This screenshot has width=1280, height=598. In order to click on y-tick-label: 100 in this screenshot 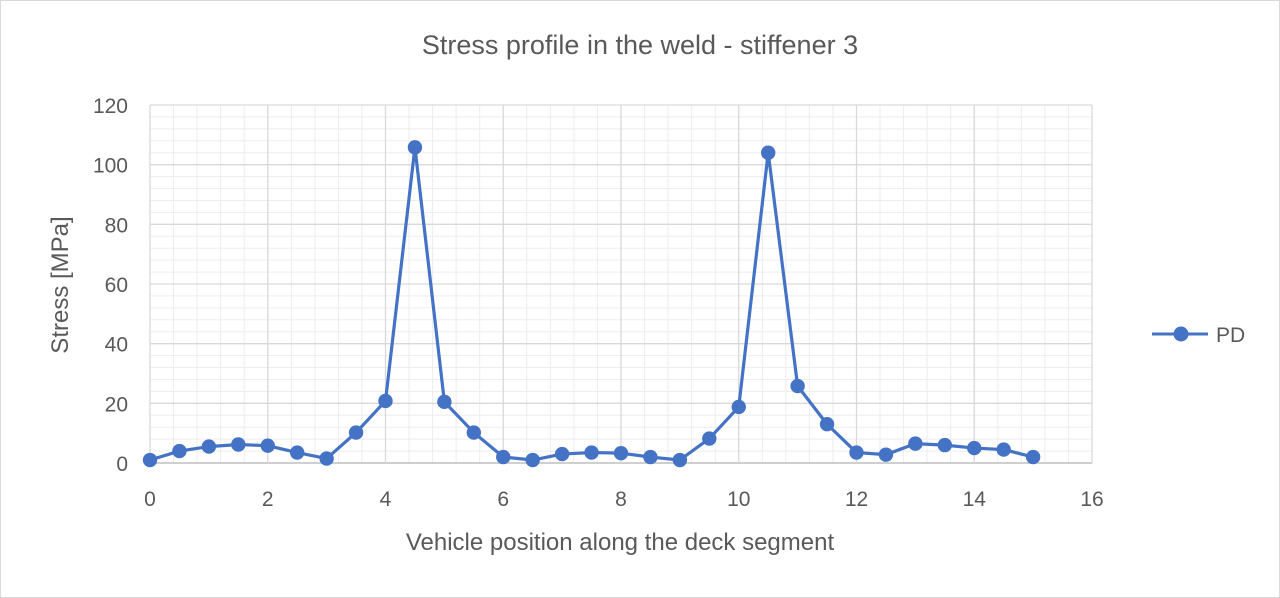, I will do `click(110, 166)`.